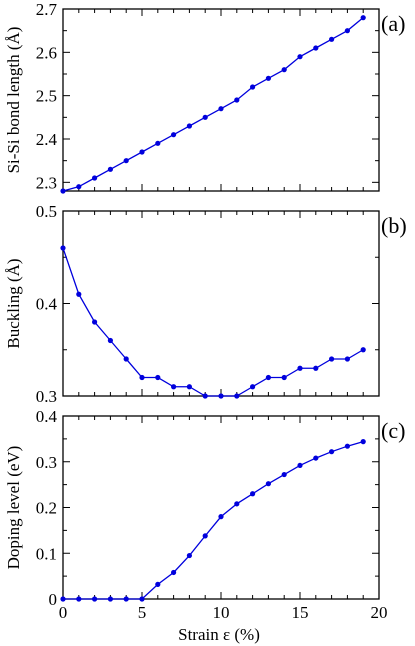 This screenshot has width=415, height=646. I want to click on panel-label: (a), so click(393, 23).